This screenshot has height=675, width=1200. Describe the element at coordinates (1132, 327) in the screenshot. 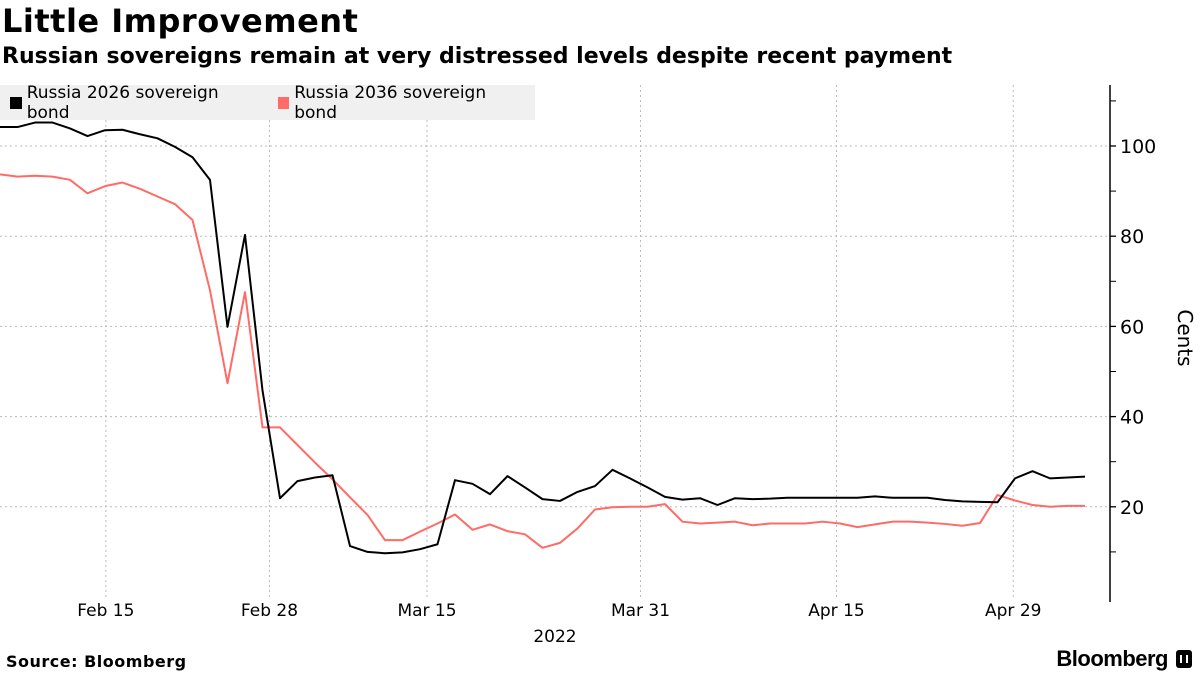

I see `y-tick-label: 60` at that location.